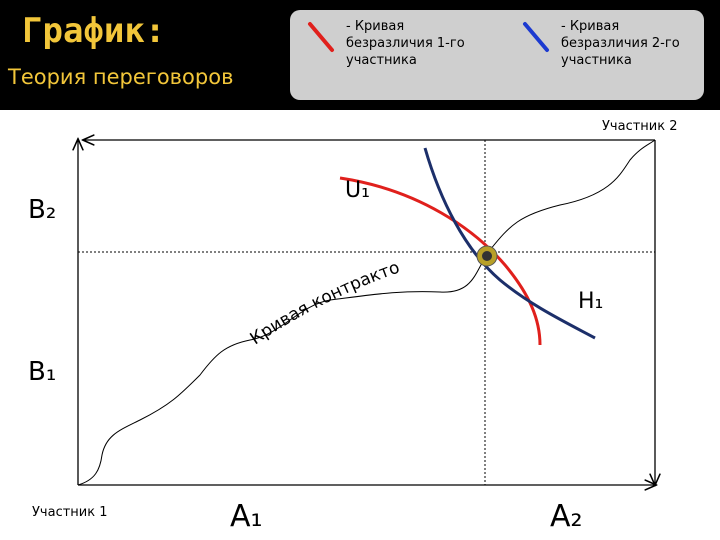 This screenshot has height=540, width=720. I want to click on a1-label: A₁, so click(246, 516).